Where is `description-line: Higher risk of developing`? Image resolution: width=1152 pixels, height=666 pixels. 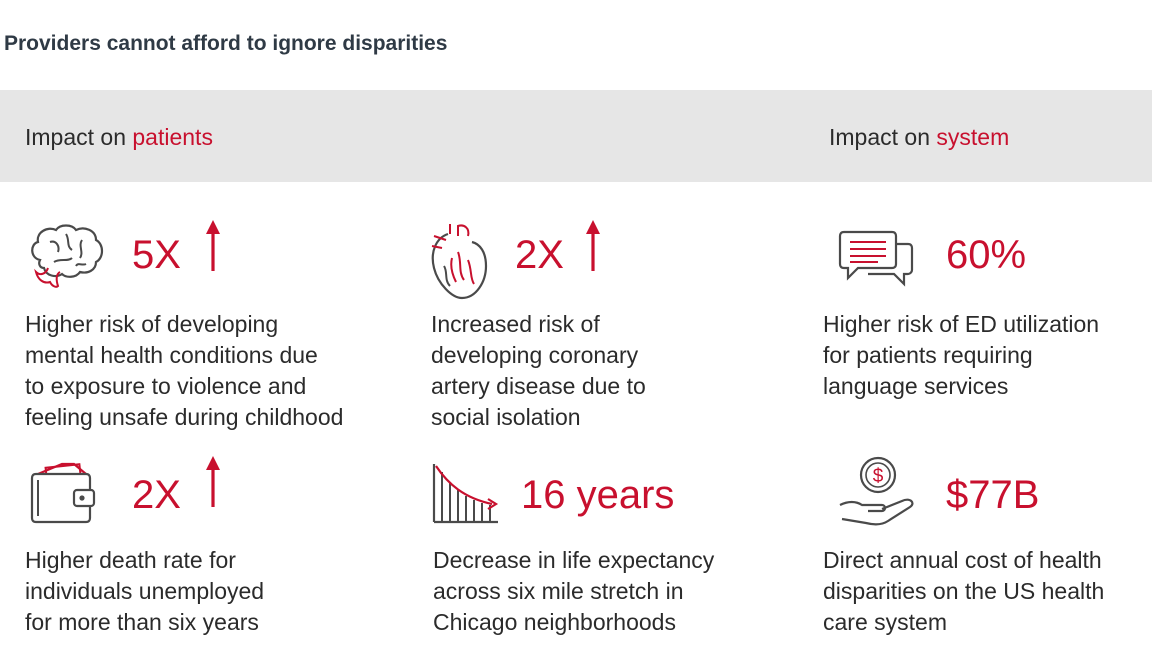
description-line: Higher risk of developing is located at coordinates (152, 324).